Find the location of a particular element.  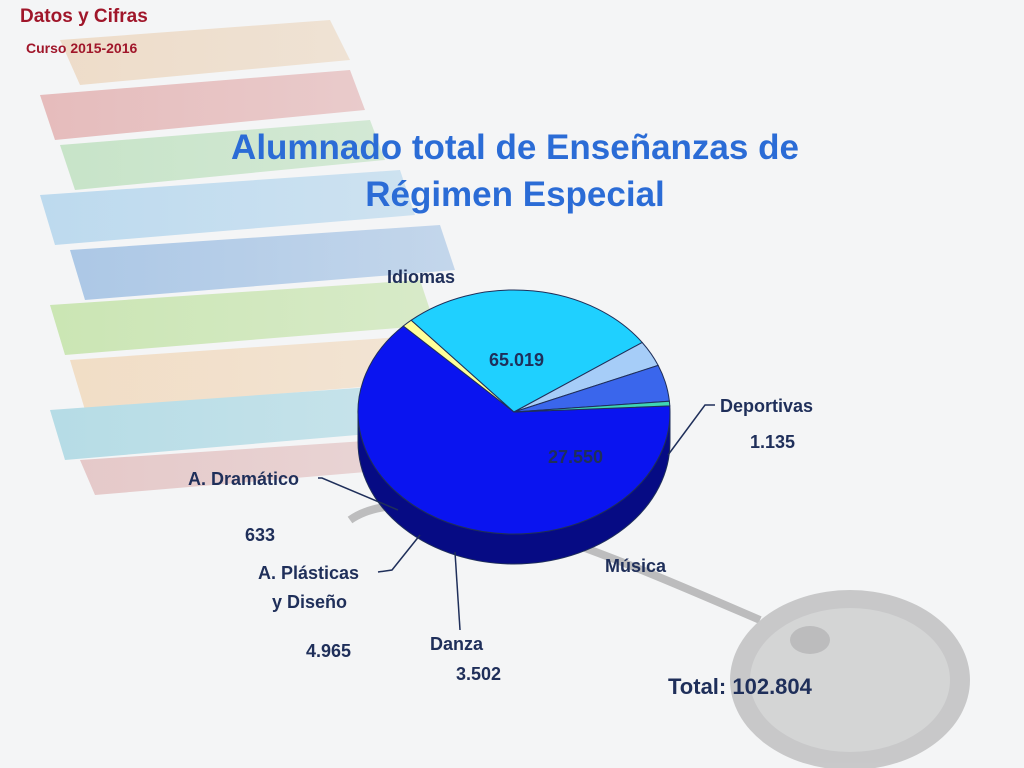

leader-line-deportivas is located at coordinates (691, 430).